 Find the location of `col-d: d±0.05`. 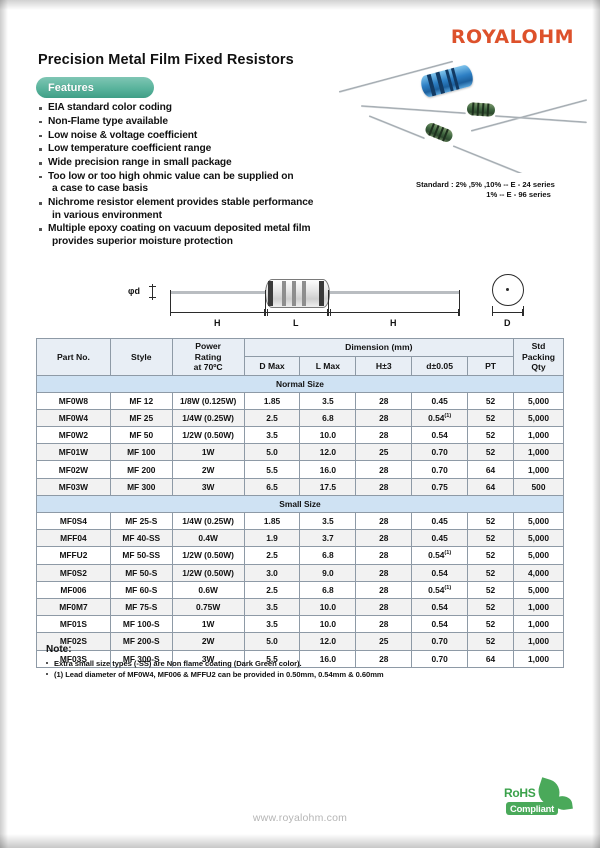

col-d: d±0.05 is located at coordinates (440, 366).